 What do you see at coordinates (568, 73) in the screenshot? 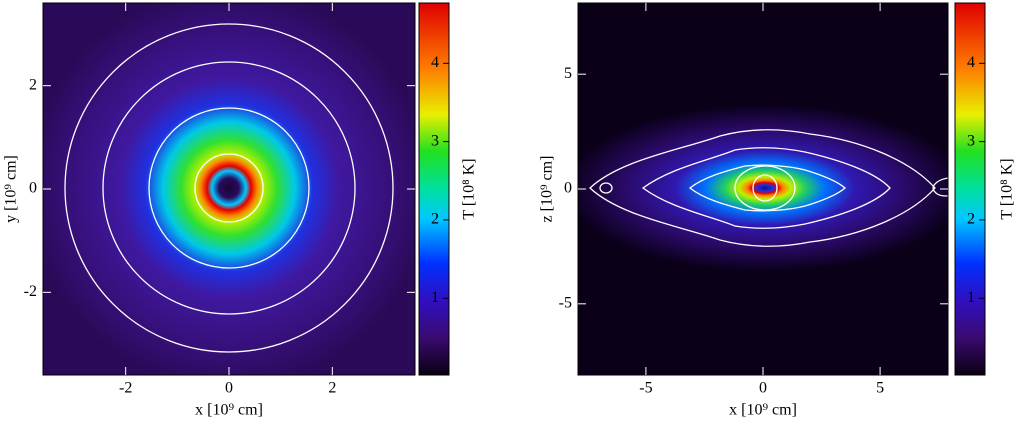
I see `y-tick-label: 5` at bounding box center [568, 73].